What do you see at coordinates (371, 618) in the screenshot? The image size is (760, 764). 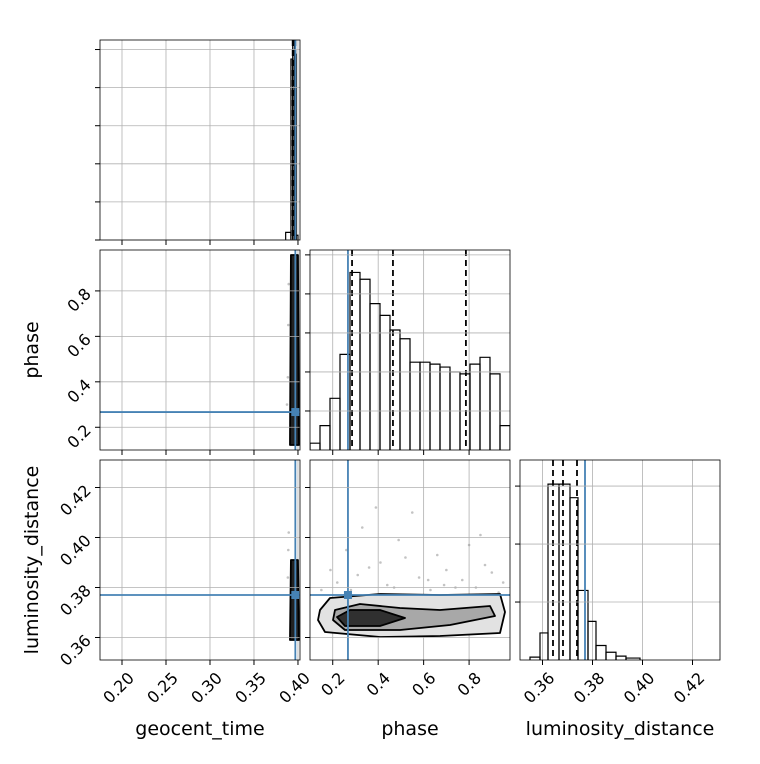 I see `contour` at bounding box center [371, 618].